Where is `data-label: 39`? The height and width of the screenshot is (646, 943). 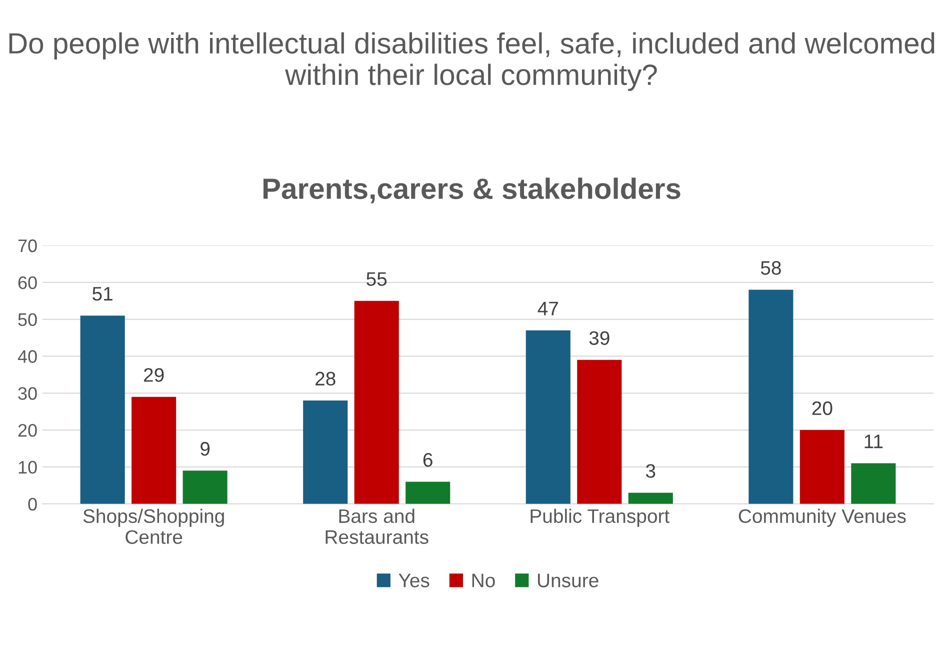
data-label: 39 is located at coordinates (599, 338).